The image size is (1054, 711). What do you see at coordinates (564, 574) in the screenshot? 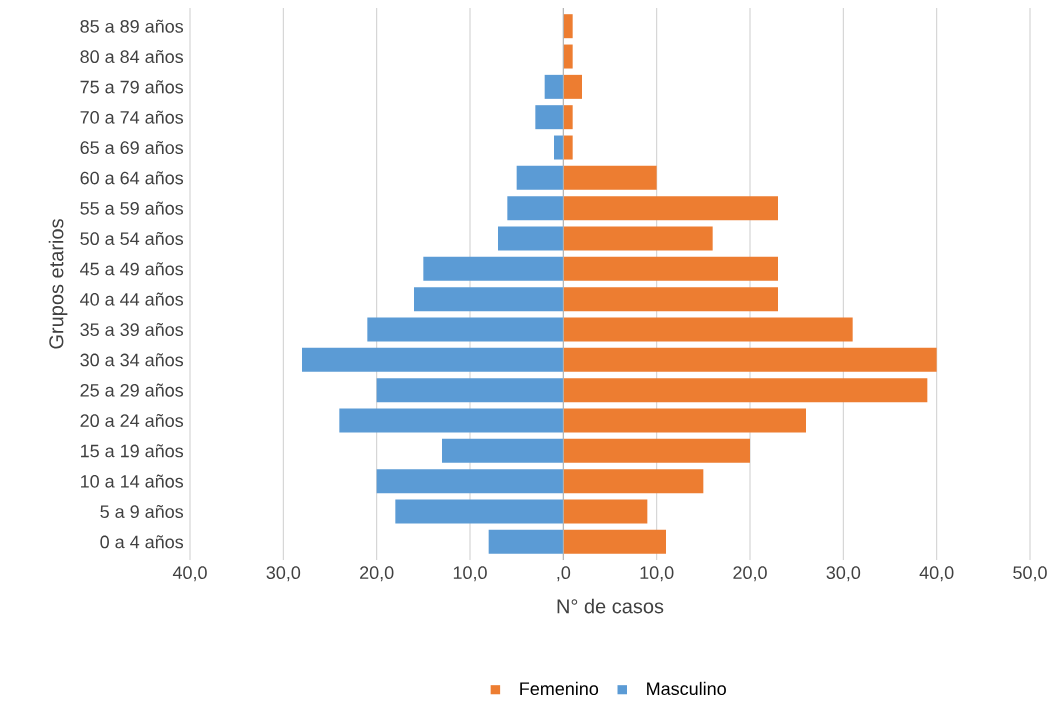
I see `x-tick-label: ,0` at bounding box center [564, 574].